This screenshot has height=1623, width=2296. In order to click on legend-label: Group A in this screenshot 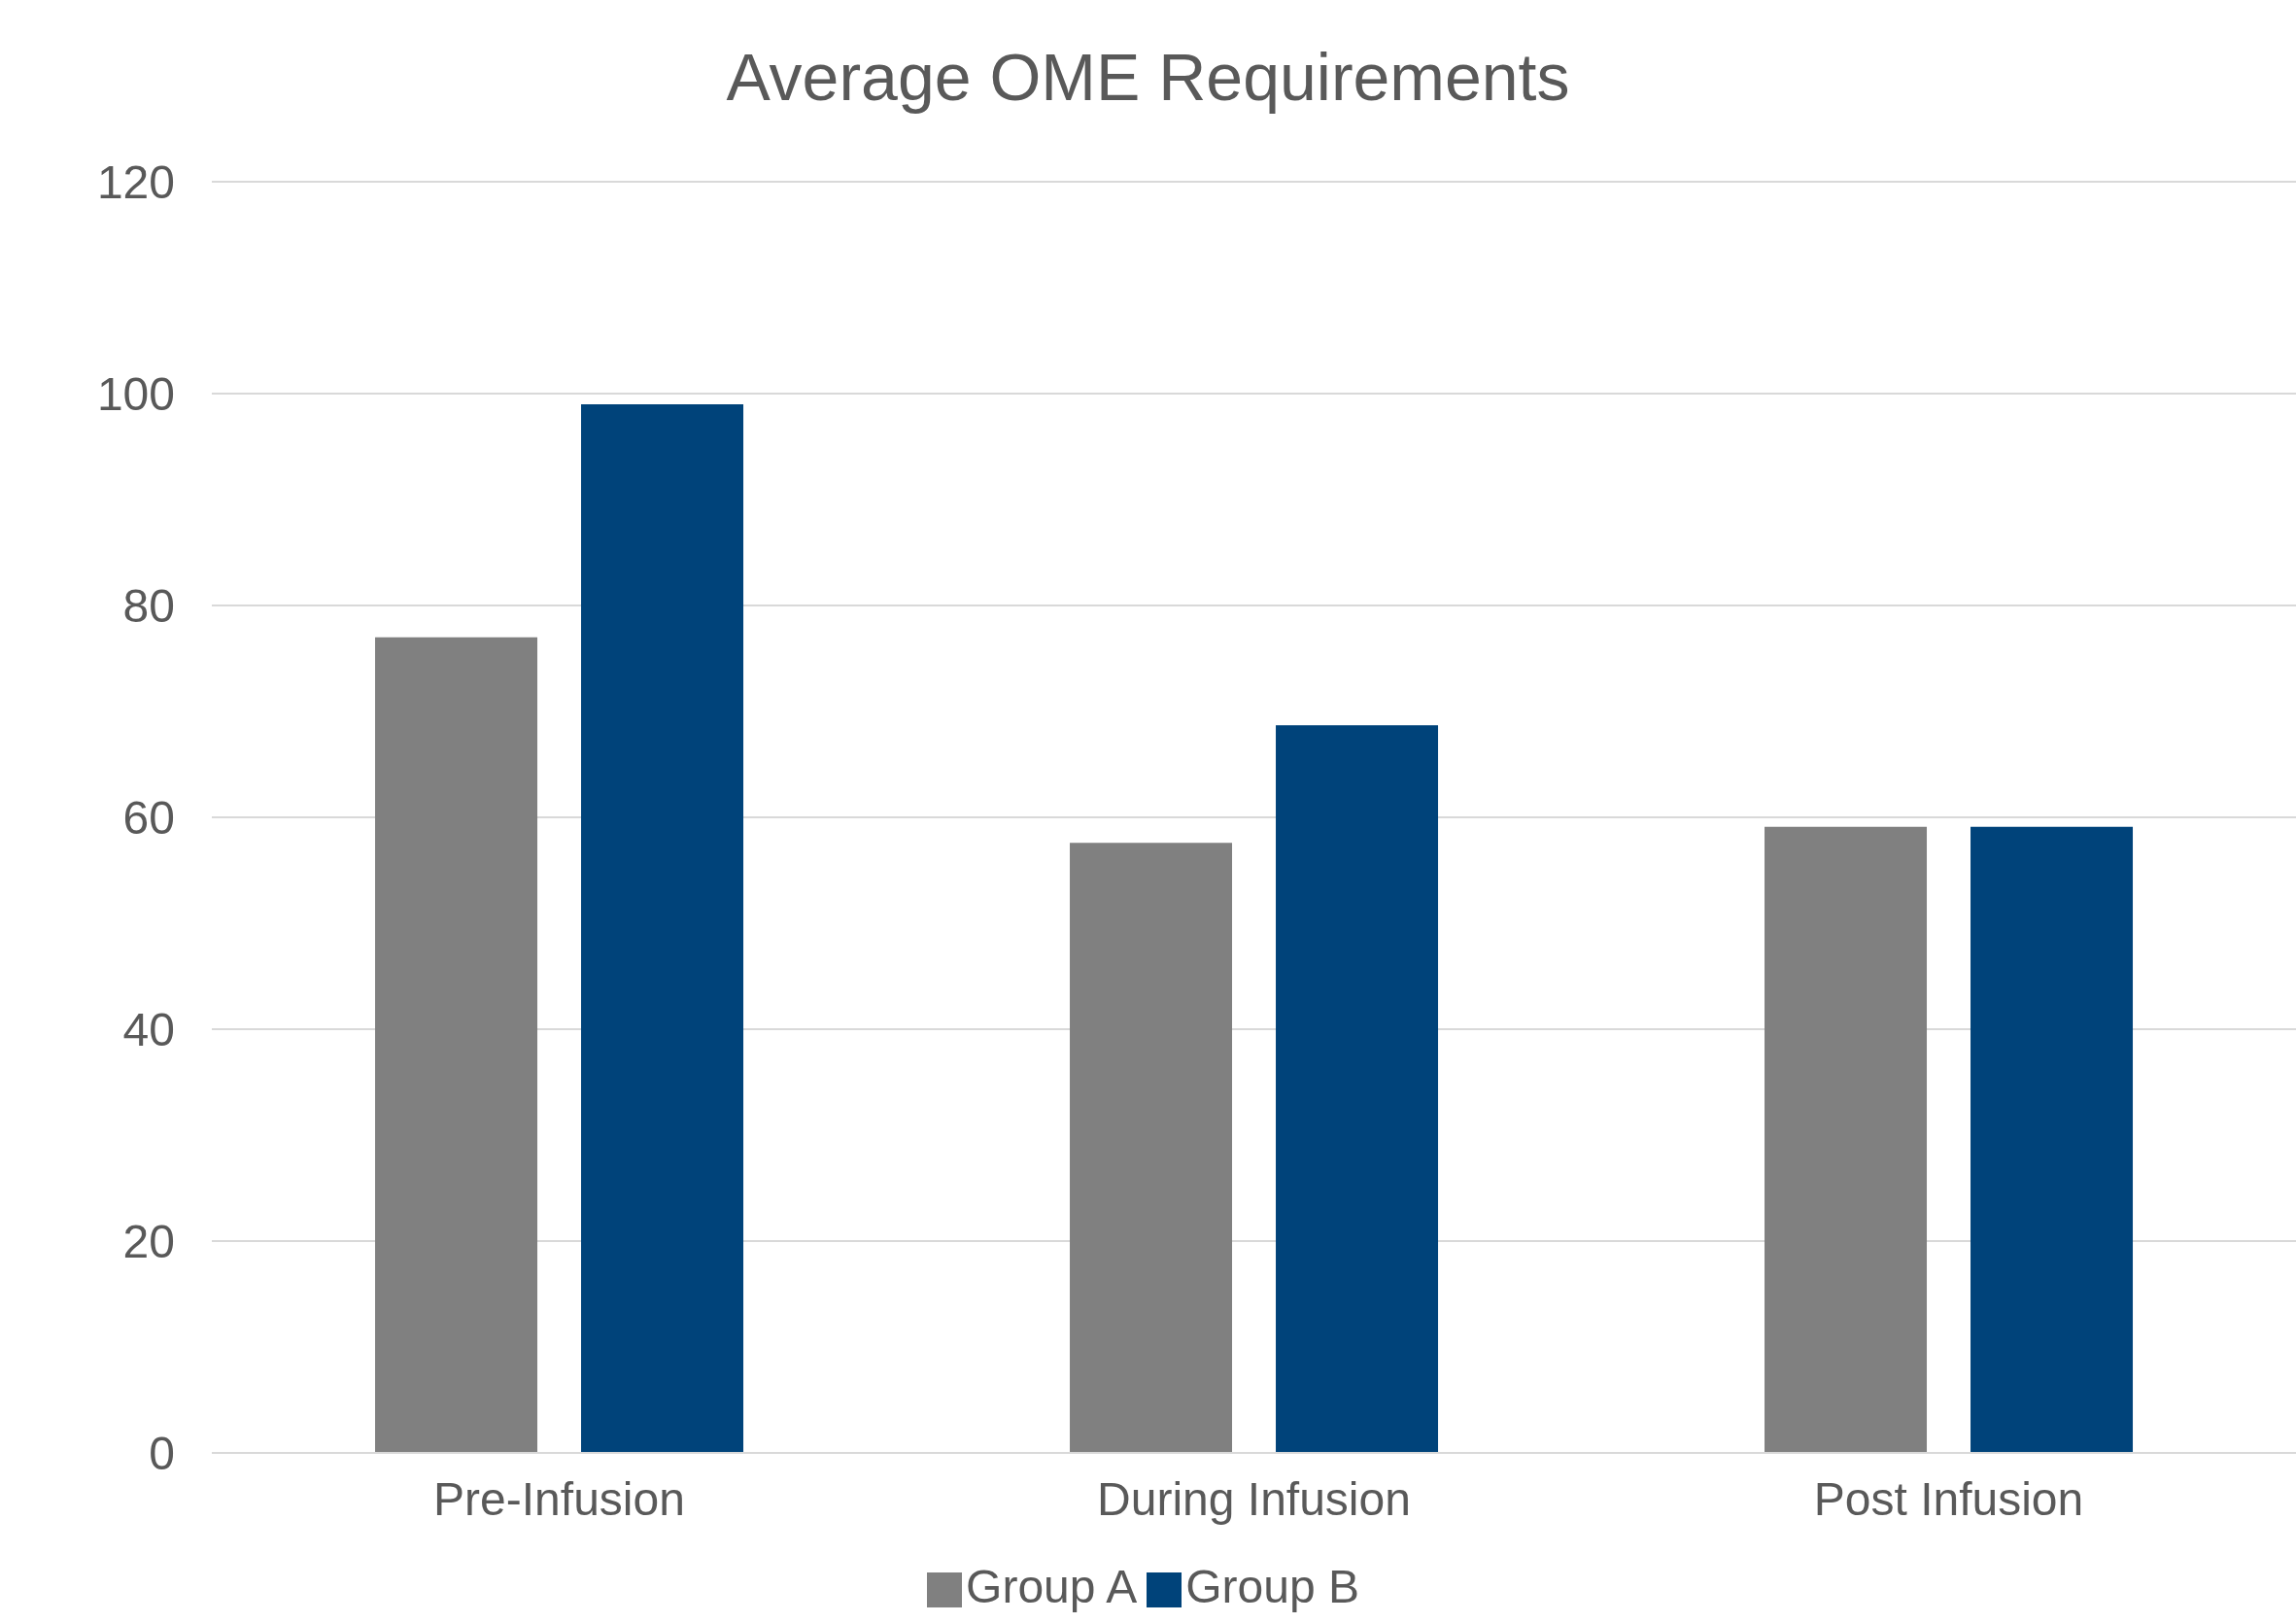, I will do `click(1052, 1587)`.